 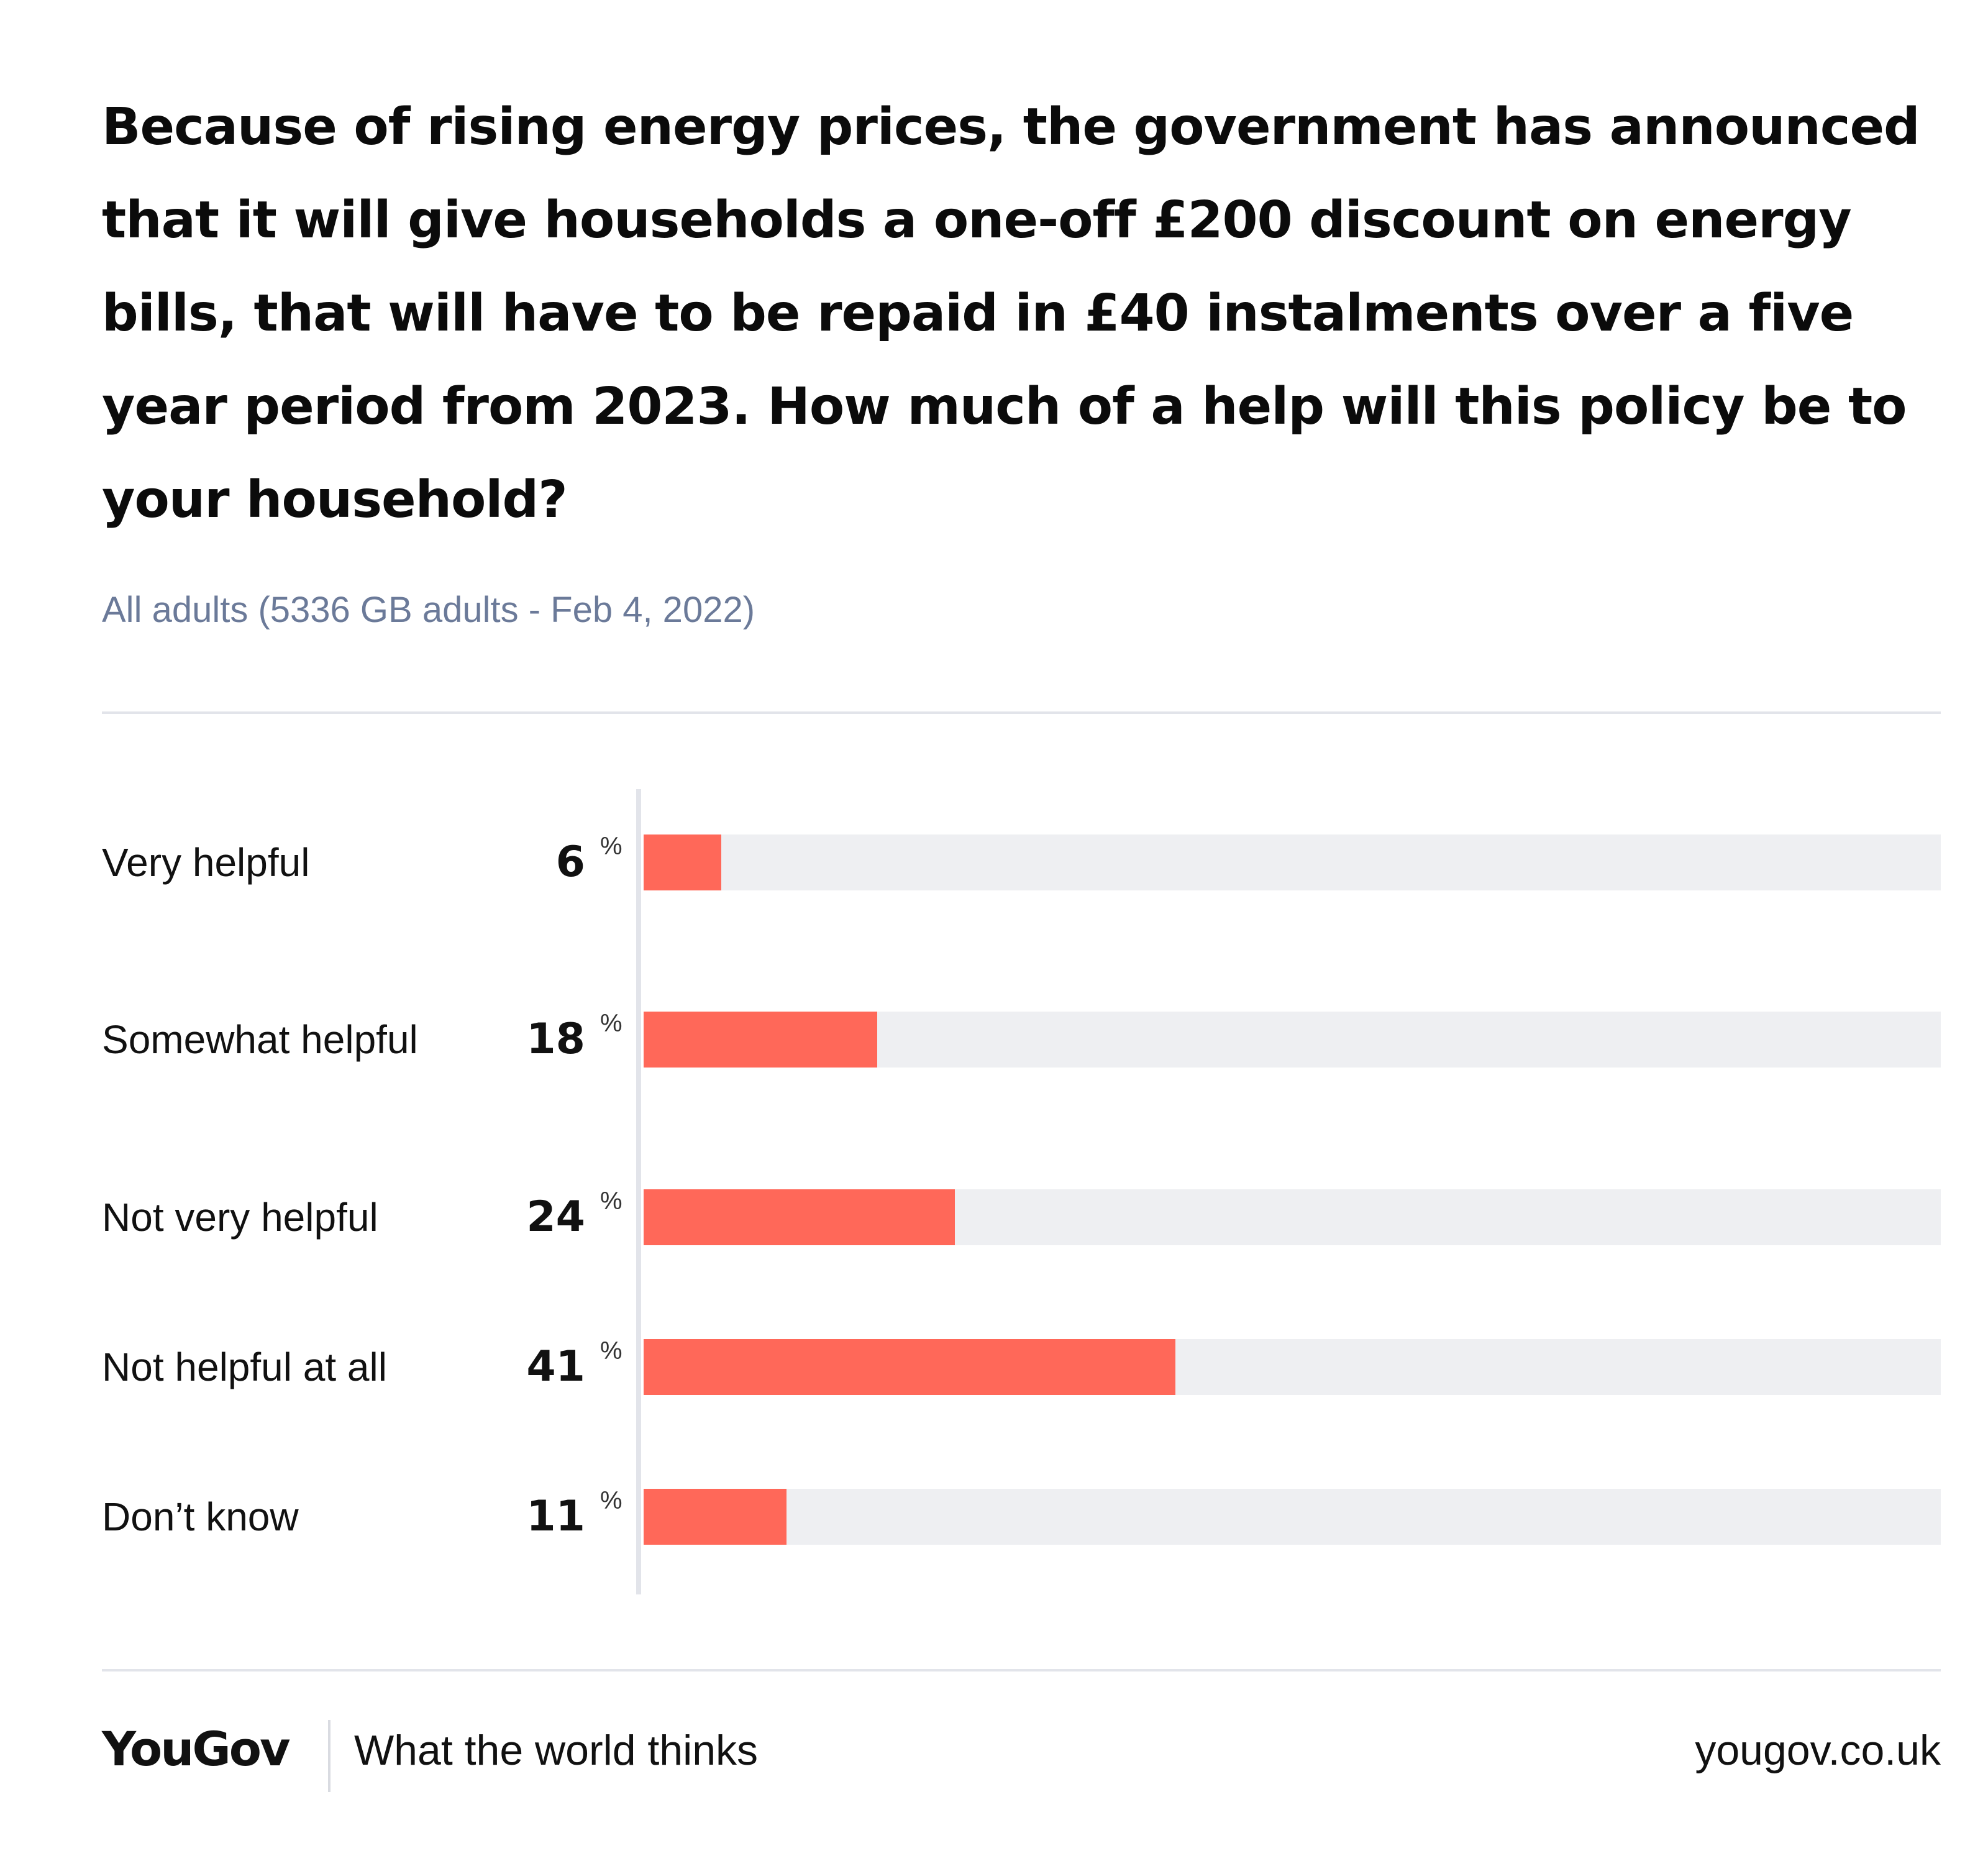 What do you see at coordinates (244, 1367) in the screenshot?
I see `category-label: Not helpful at all` at bounding box center [244, 1367].